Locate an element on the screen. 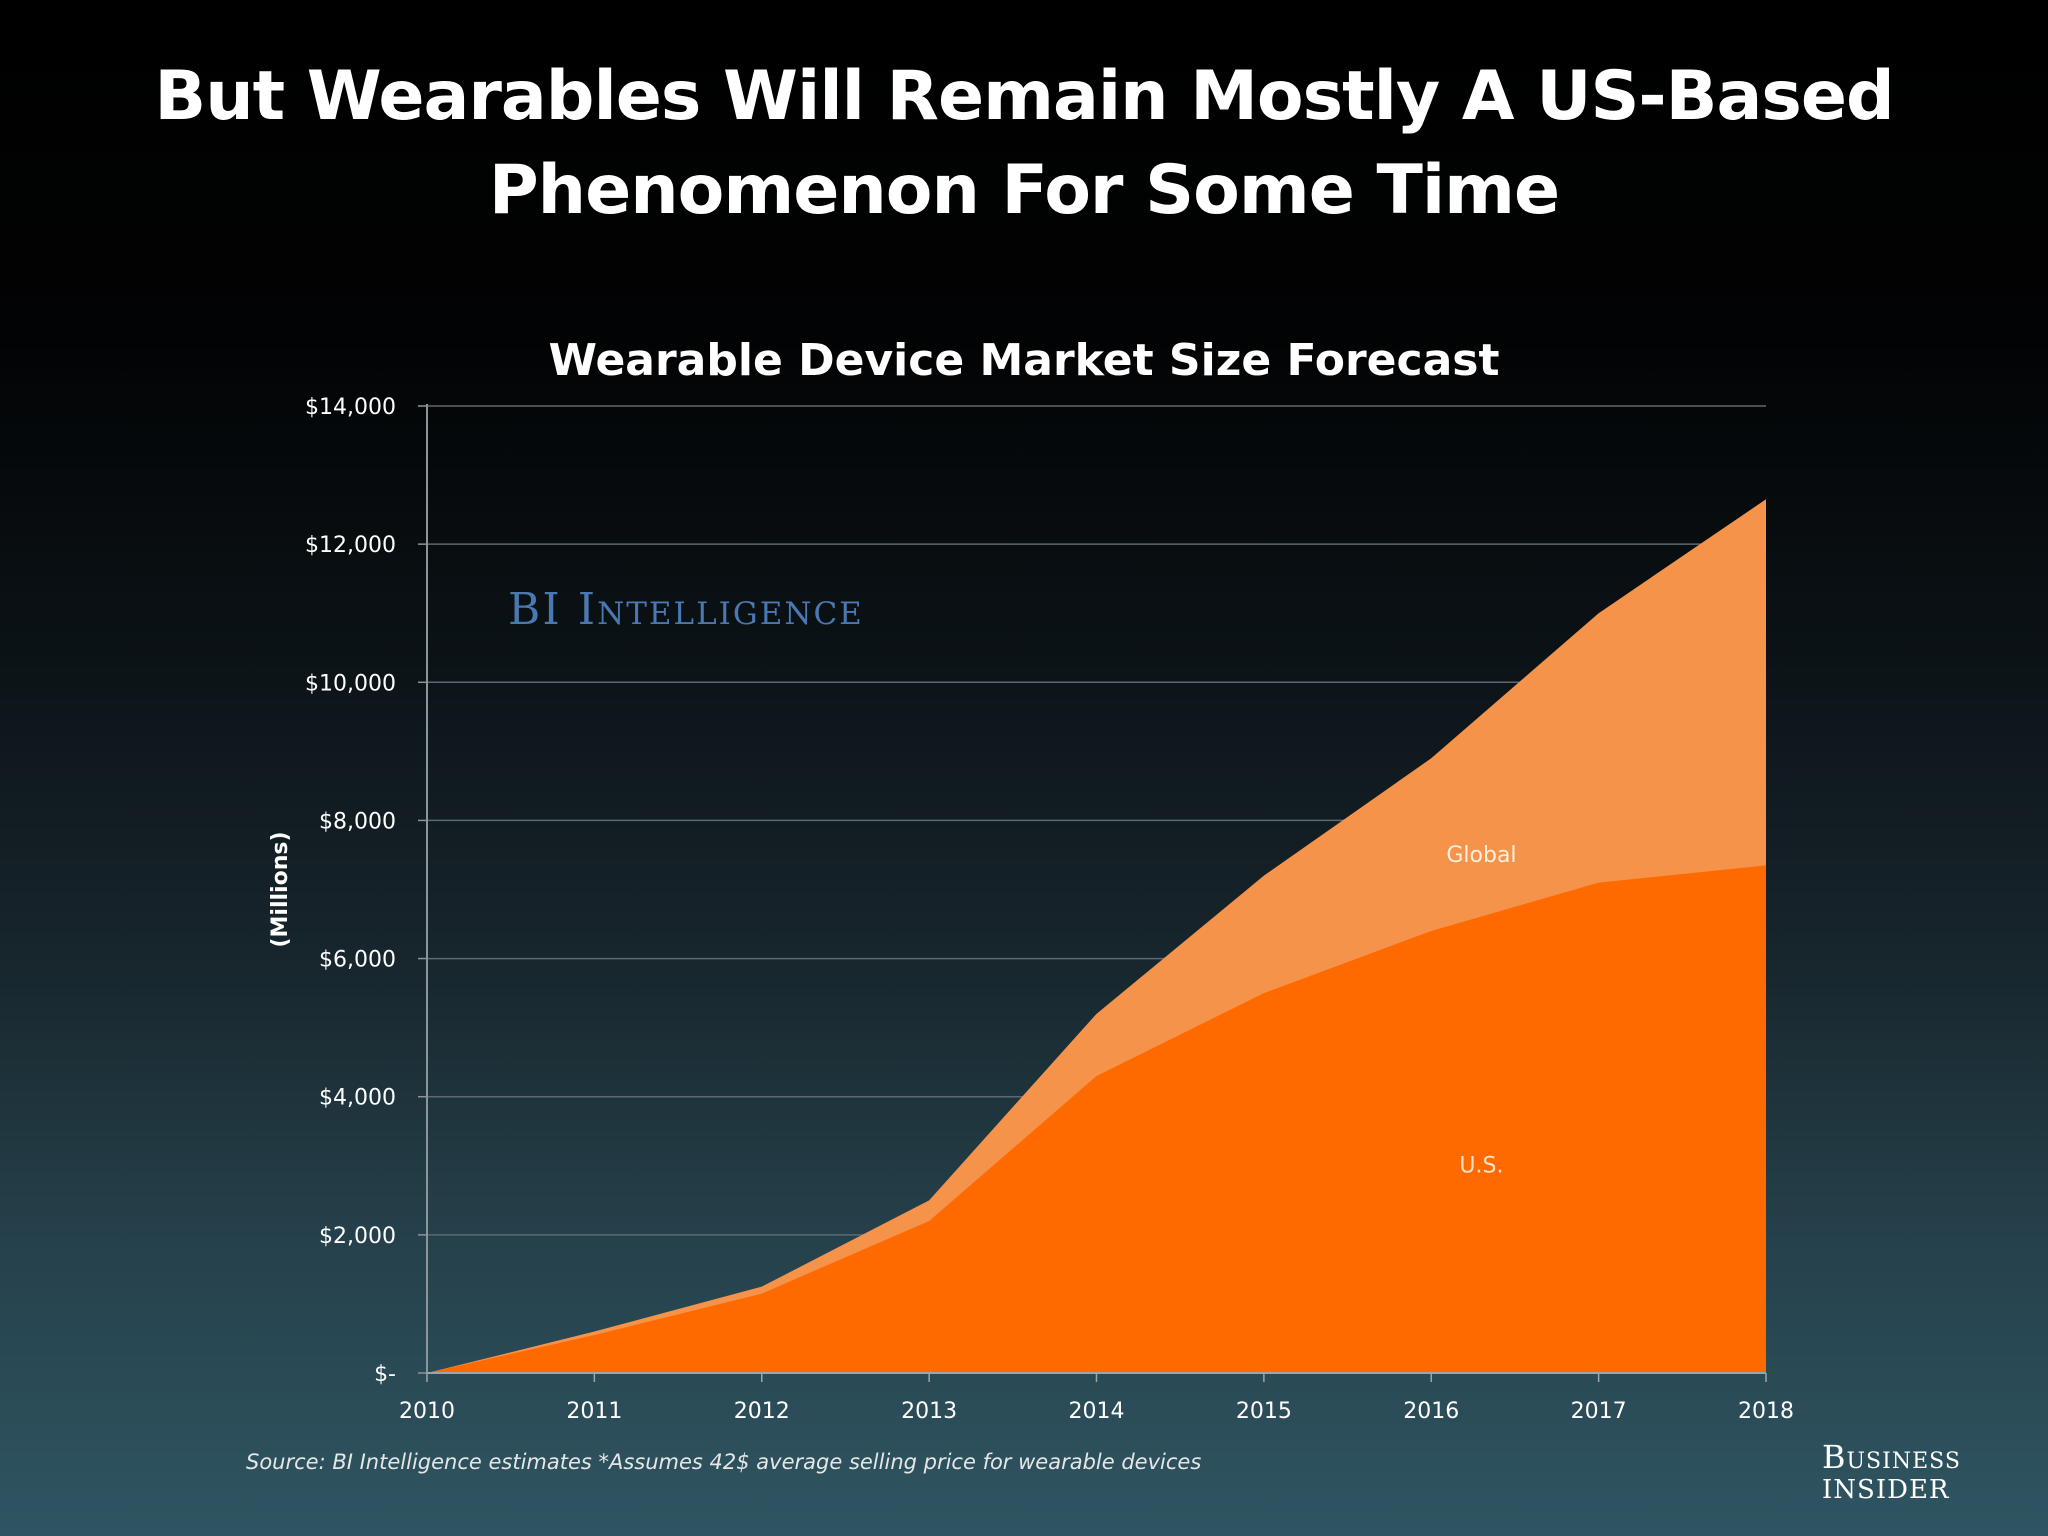 The image size is (2048, 1536). x-tick-label: 2016 is located at coordinates (1431, 1411).